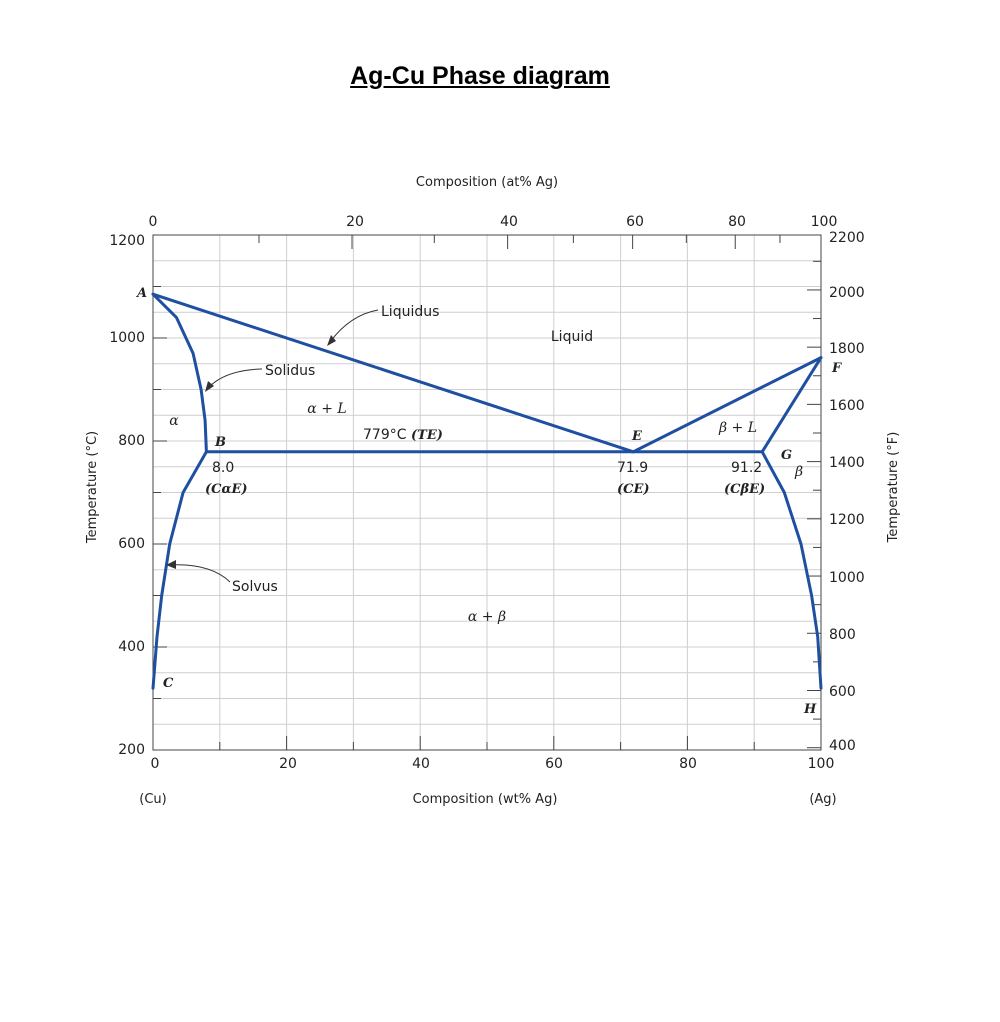 Image resolution: width=1000 pixels, height=1022 pixels. What do you see at coordinates (798, 472) in the screenshot?
I see `region-beta: β` at bounding box center [798, 472].